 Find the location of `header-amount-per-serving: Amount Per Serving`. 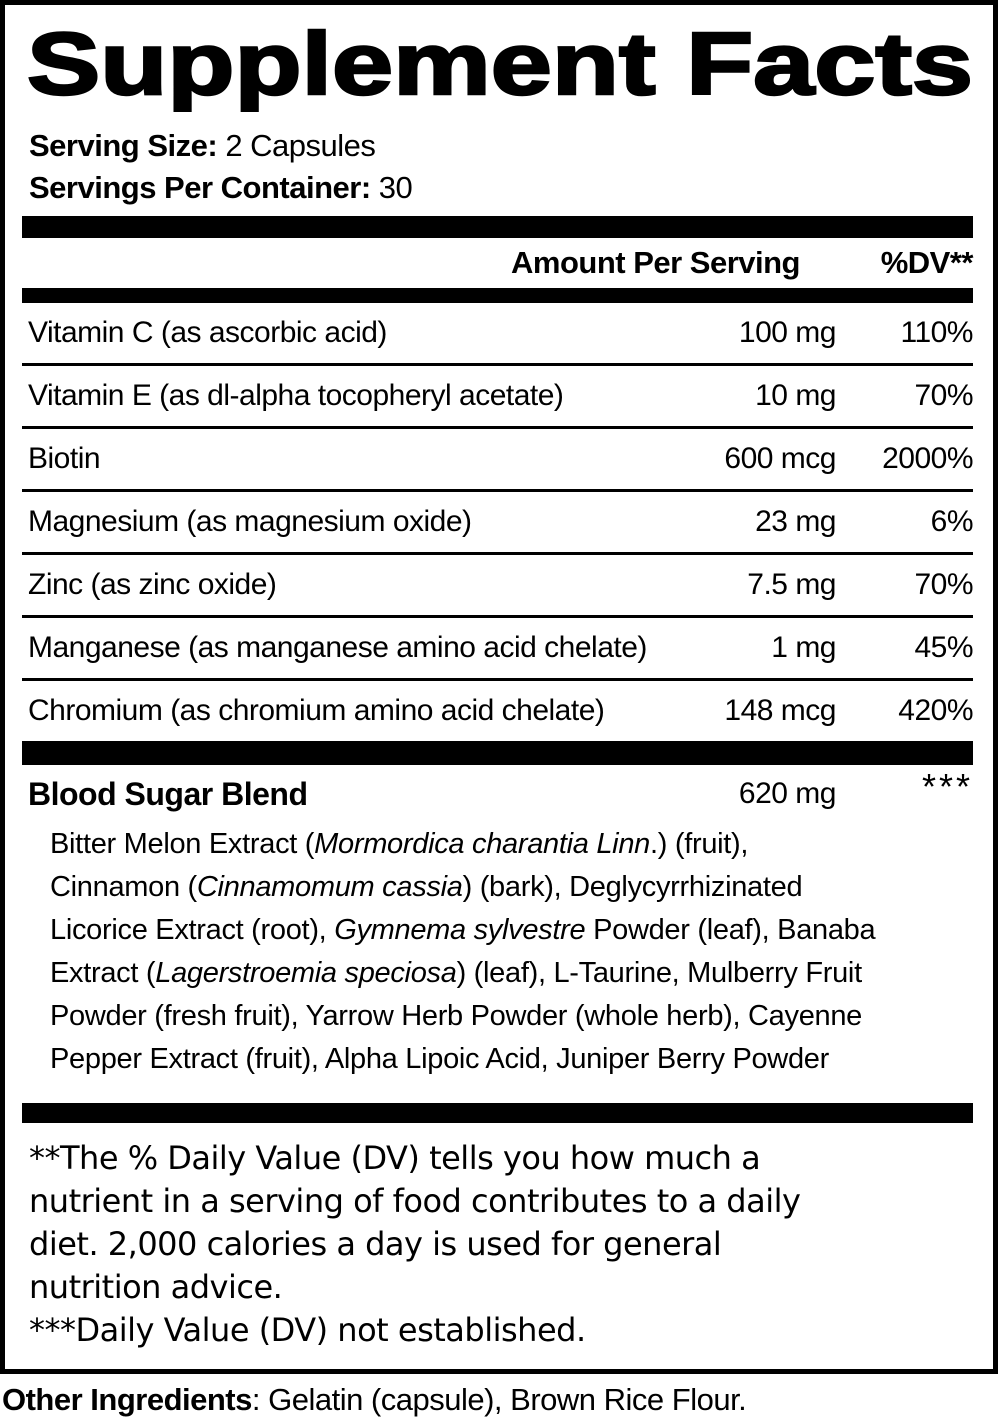

header-amount-per-serving: Amount Per Serving is located at coordinates (656, 262).